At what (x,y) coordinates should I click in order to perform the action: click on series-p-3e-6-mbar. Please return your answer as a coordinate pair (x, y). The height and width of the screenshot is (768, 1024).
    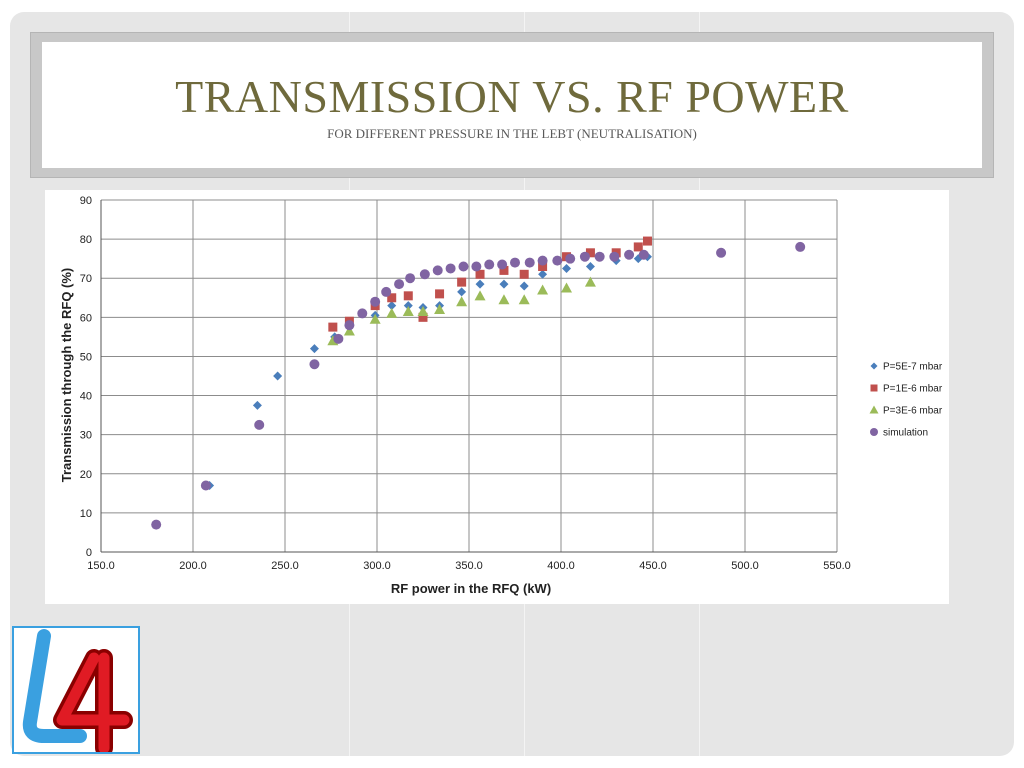
    Looking at the image, I should click on (461, 311).